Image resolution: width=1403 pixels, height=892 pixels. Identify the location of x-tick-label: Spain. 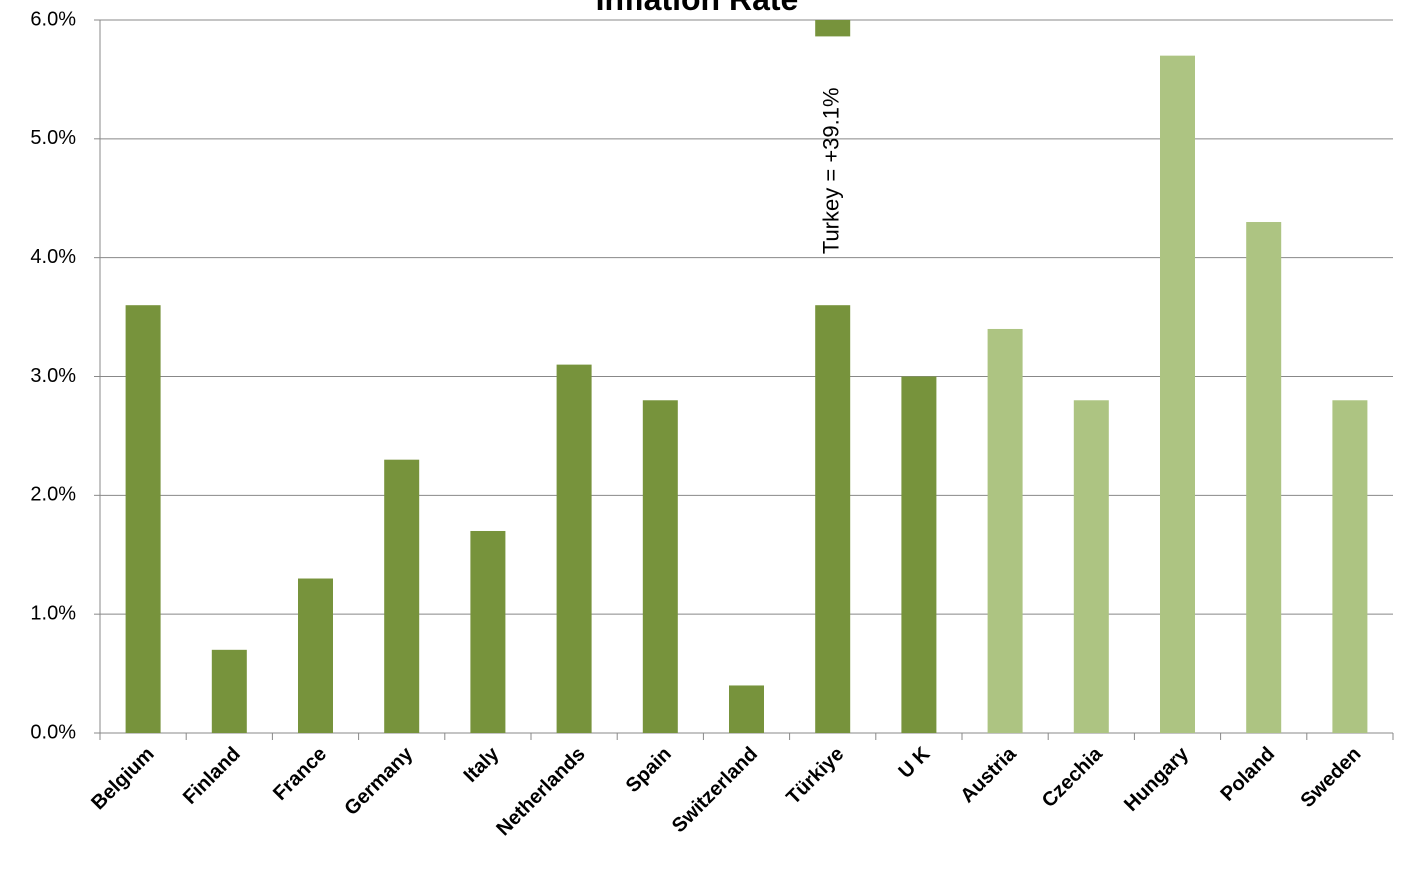
(649, 770).